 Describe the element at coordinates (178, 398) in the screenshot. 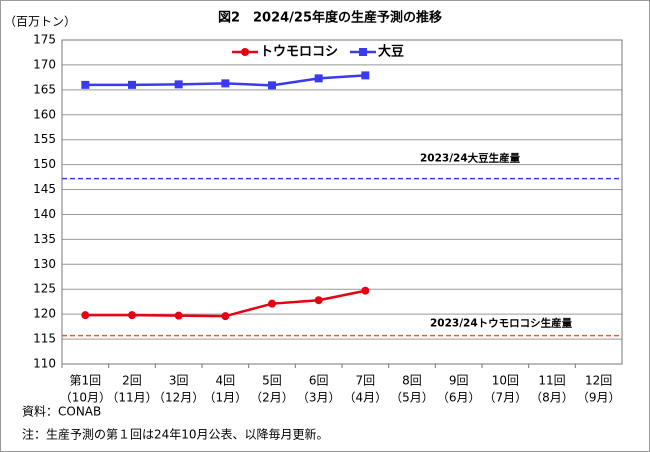

I see `x-tick-label: （12月）` at that location.